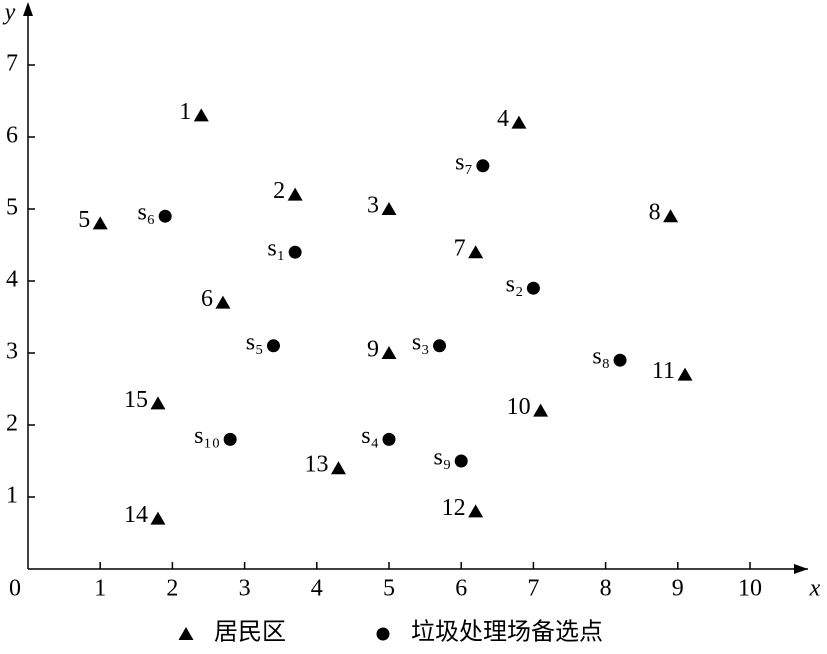  What do you see at coordinates (663, 371) in the screenshot?
I see `point-label: 11` at bounding box center [663, 371].